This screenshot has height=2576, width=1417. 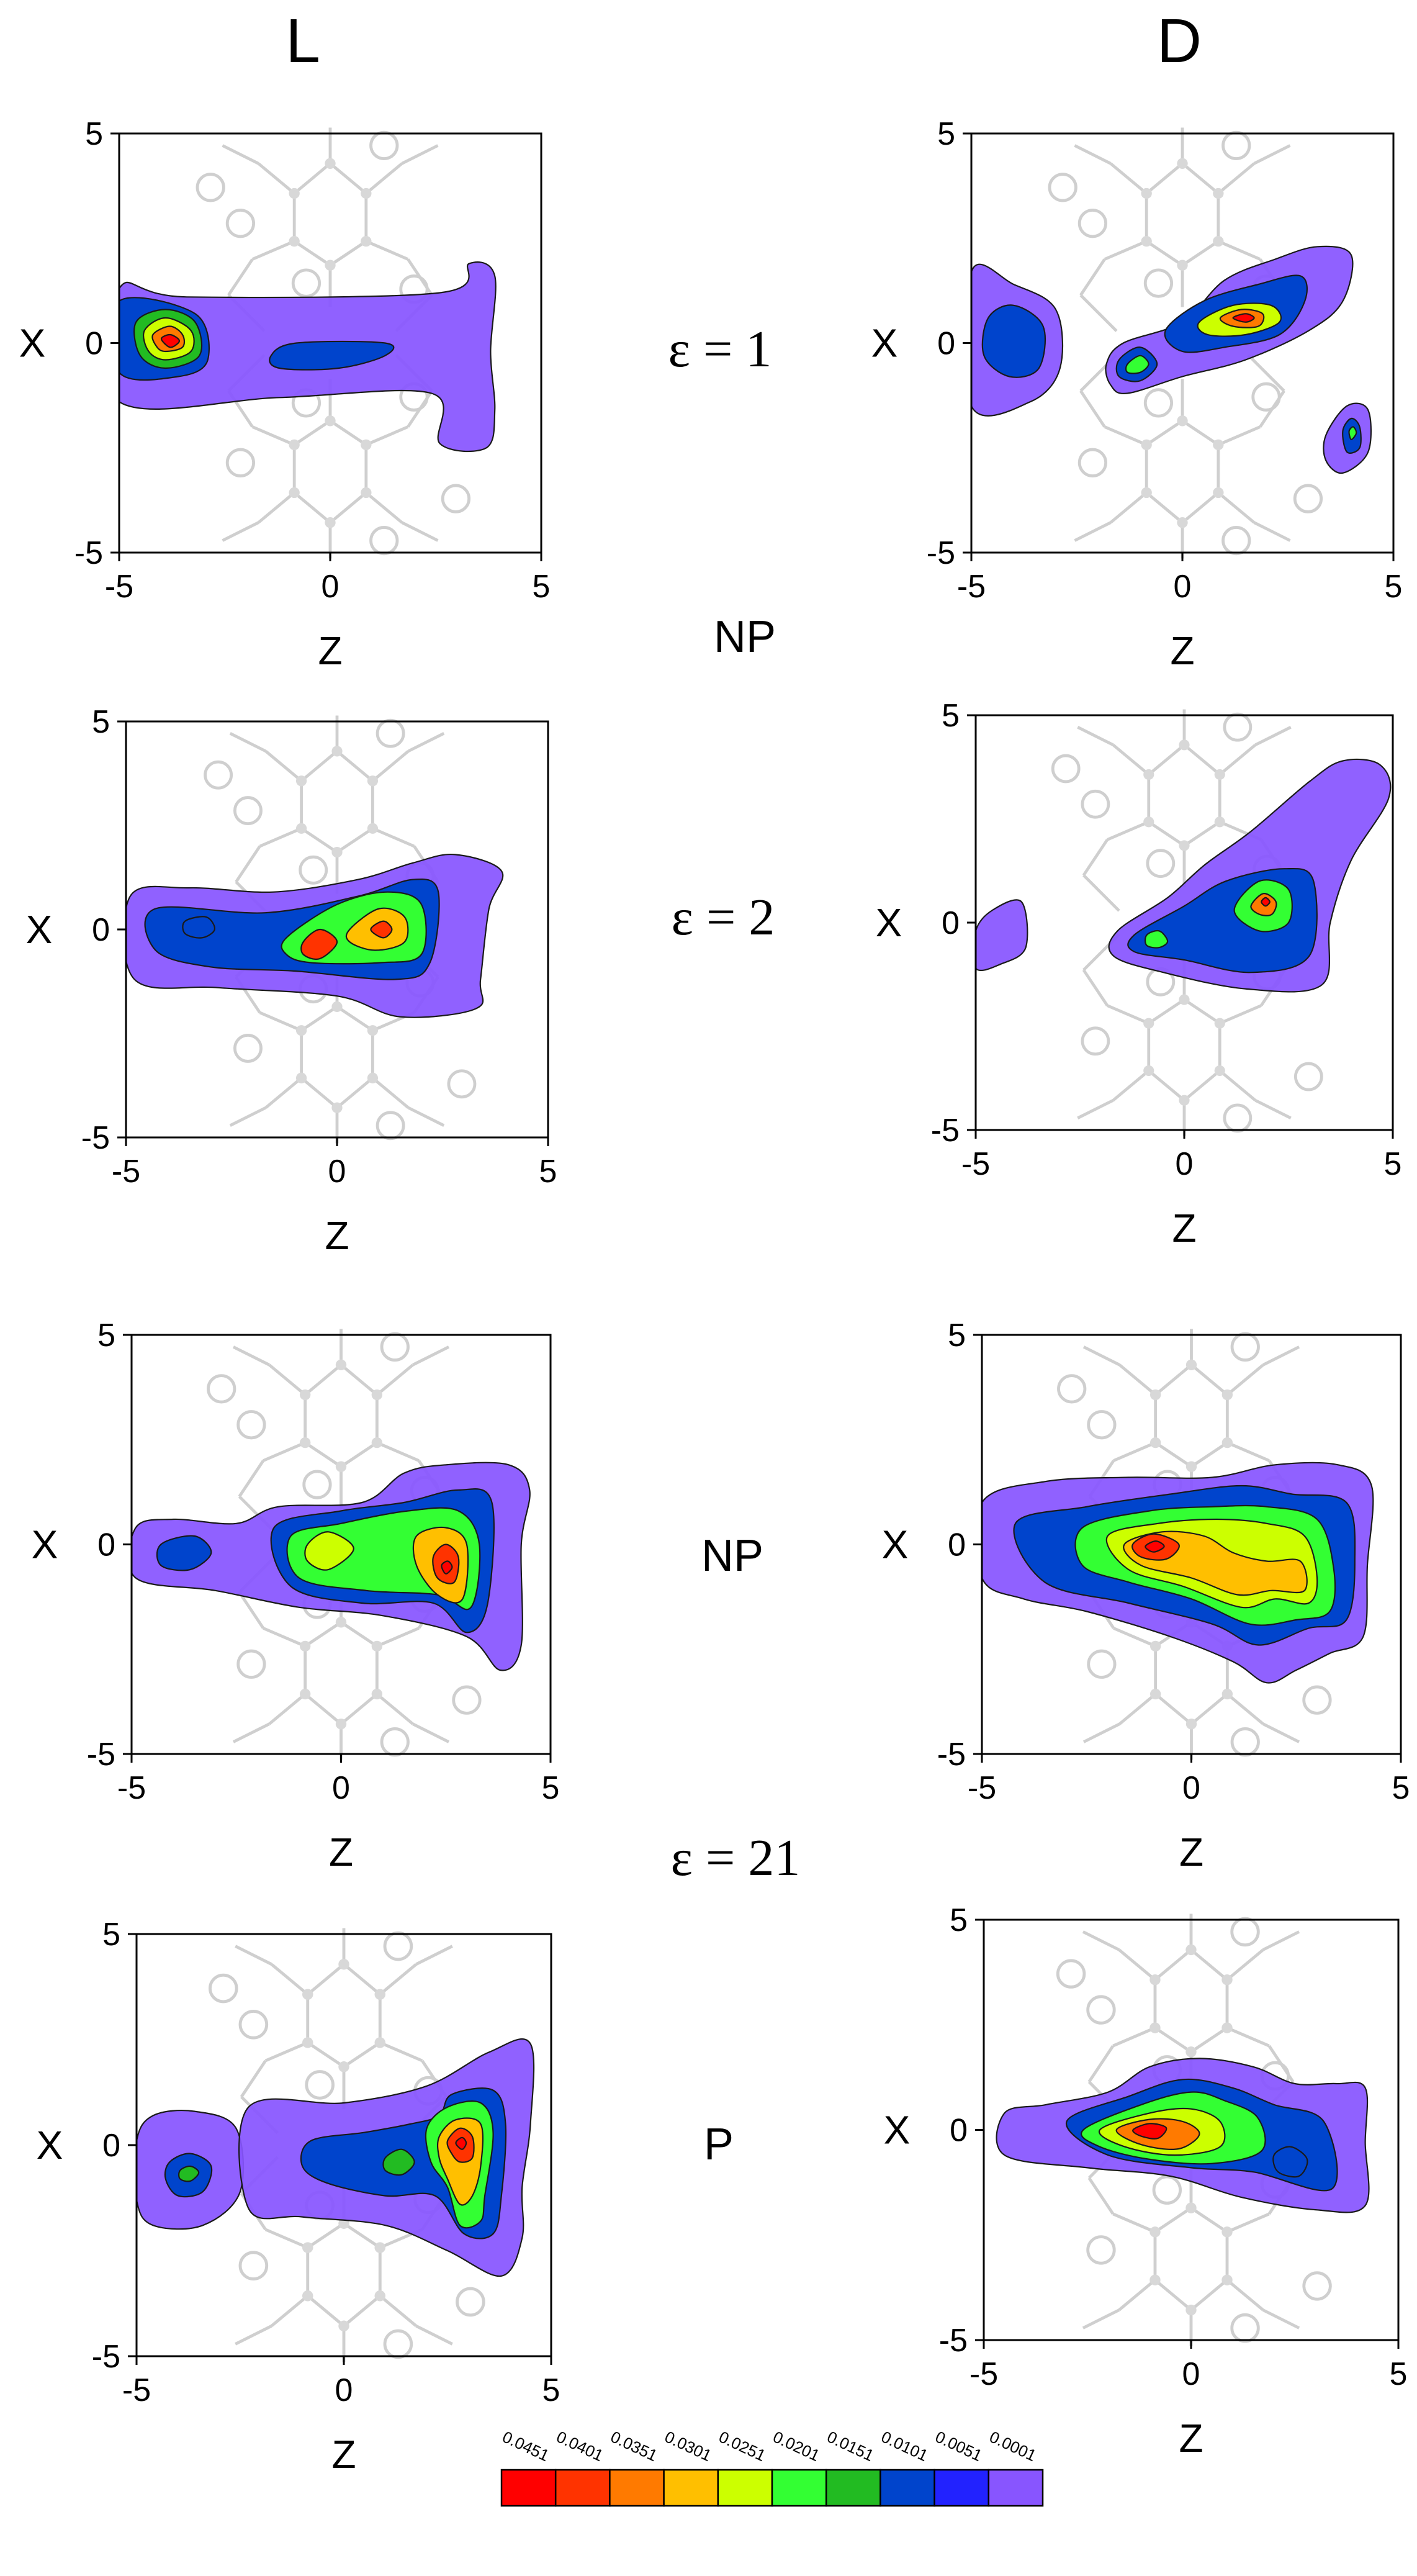 I want to click on condition-epsilon-2: ε = 2, so click(x=723, y=917).